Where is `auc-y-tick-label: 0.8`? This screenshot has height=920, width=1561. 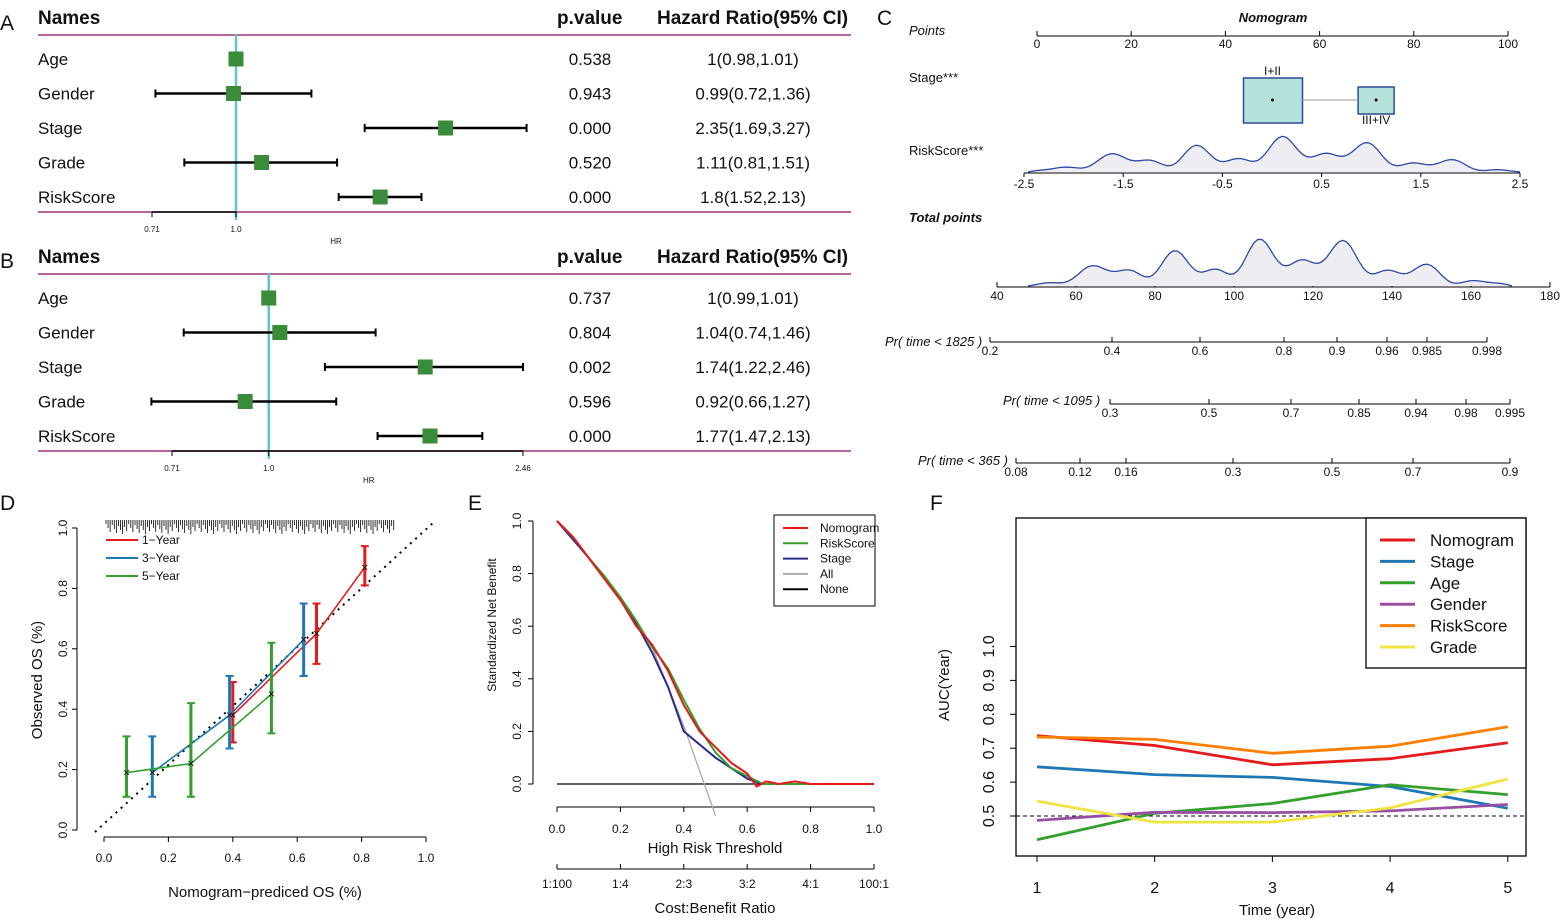
auc-y-tick-label: 0.8 is located at coordinates (989, 714).